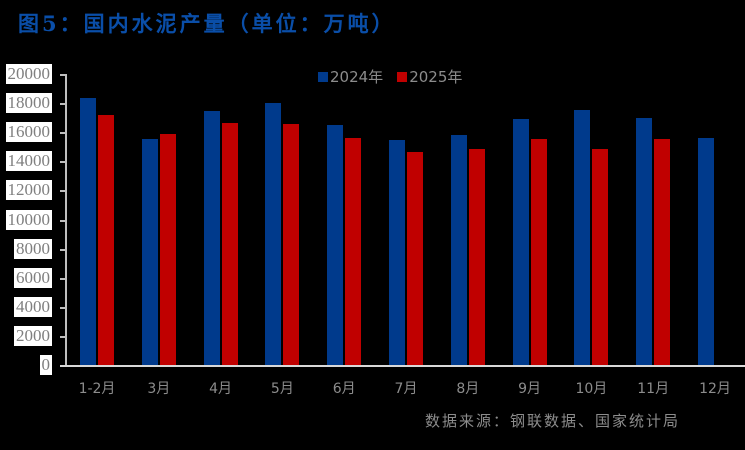 The image size is (745, 450). What do you see at coordinates (33, 277) in the screenshot?
I see `y-tick-label: 6000` at bounding box center [33, 277].